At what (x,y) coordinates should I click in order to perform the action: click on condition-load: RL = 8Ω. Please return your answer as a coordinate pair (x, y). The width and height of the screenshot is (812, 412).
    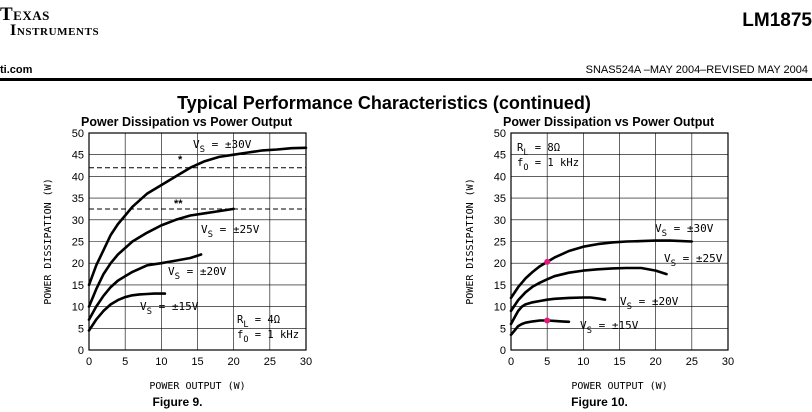
    Looking at the image, I should click on (538, 150).